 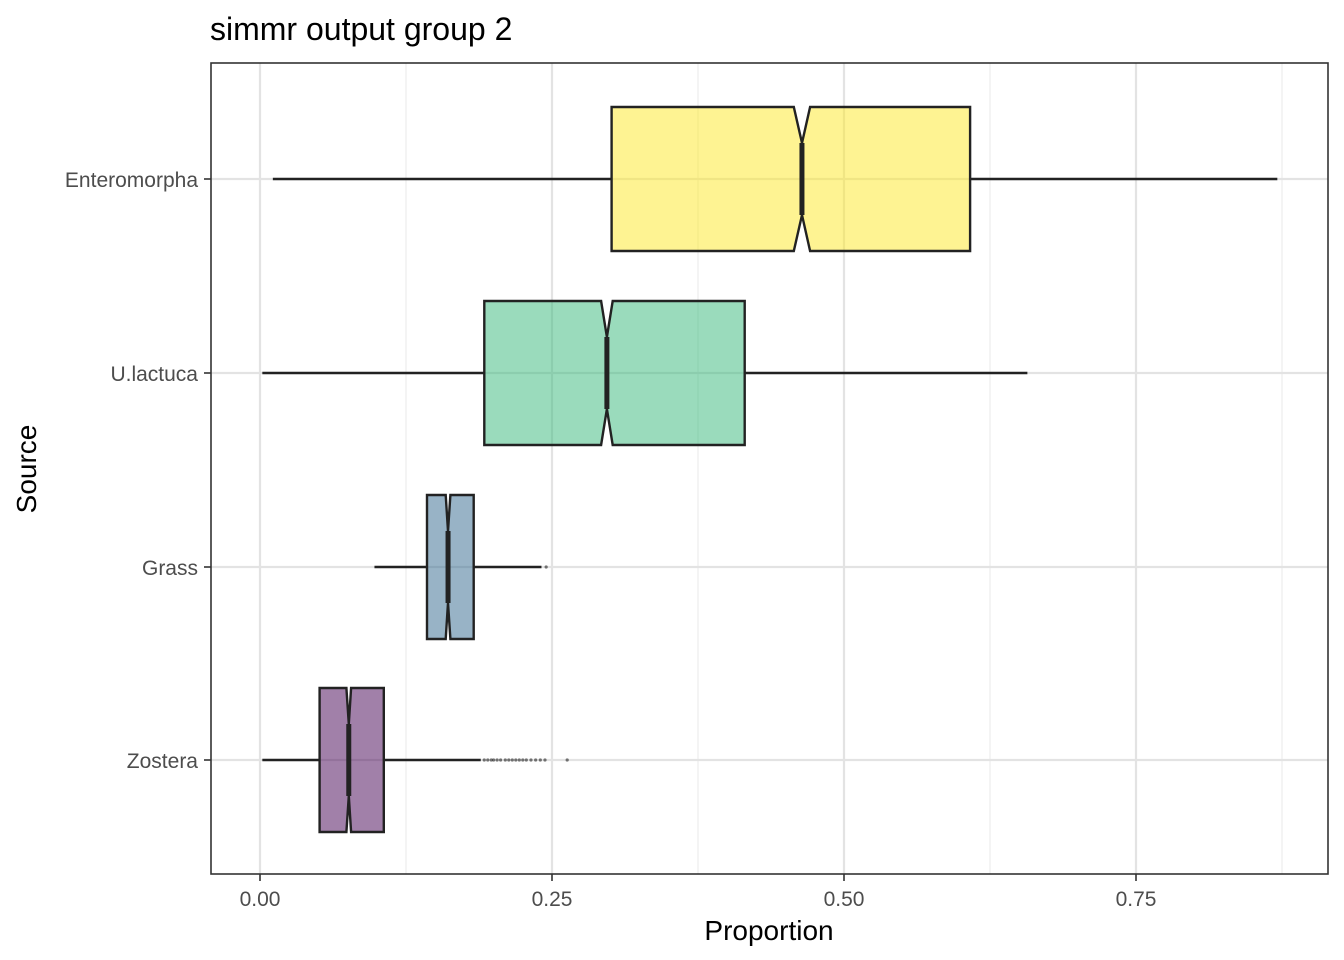 What do you see at coordinates (552, 899) in the screenshot?
I see `x-tick-label: 0.25` at bounding box center [552, 899].